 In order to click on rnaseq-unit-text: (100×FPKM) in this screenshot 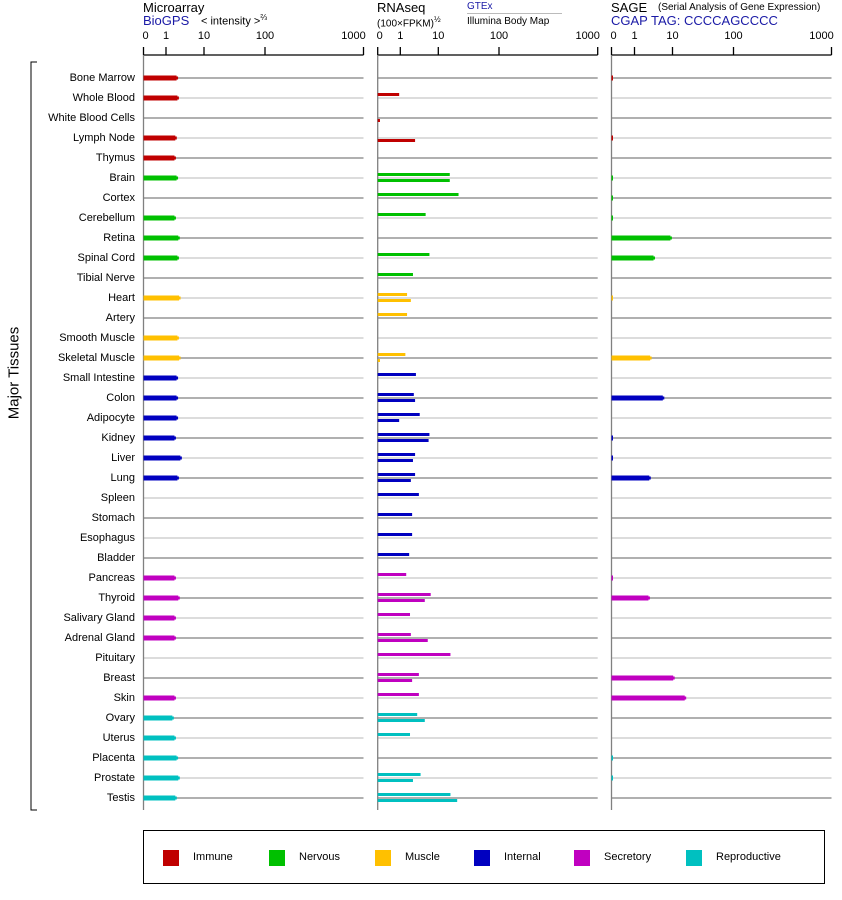, I will do `click(405, 24)`.